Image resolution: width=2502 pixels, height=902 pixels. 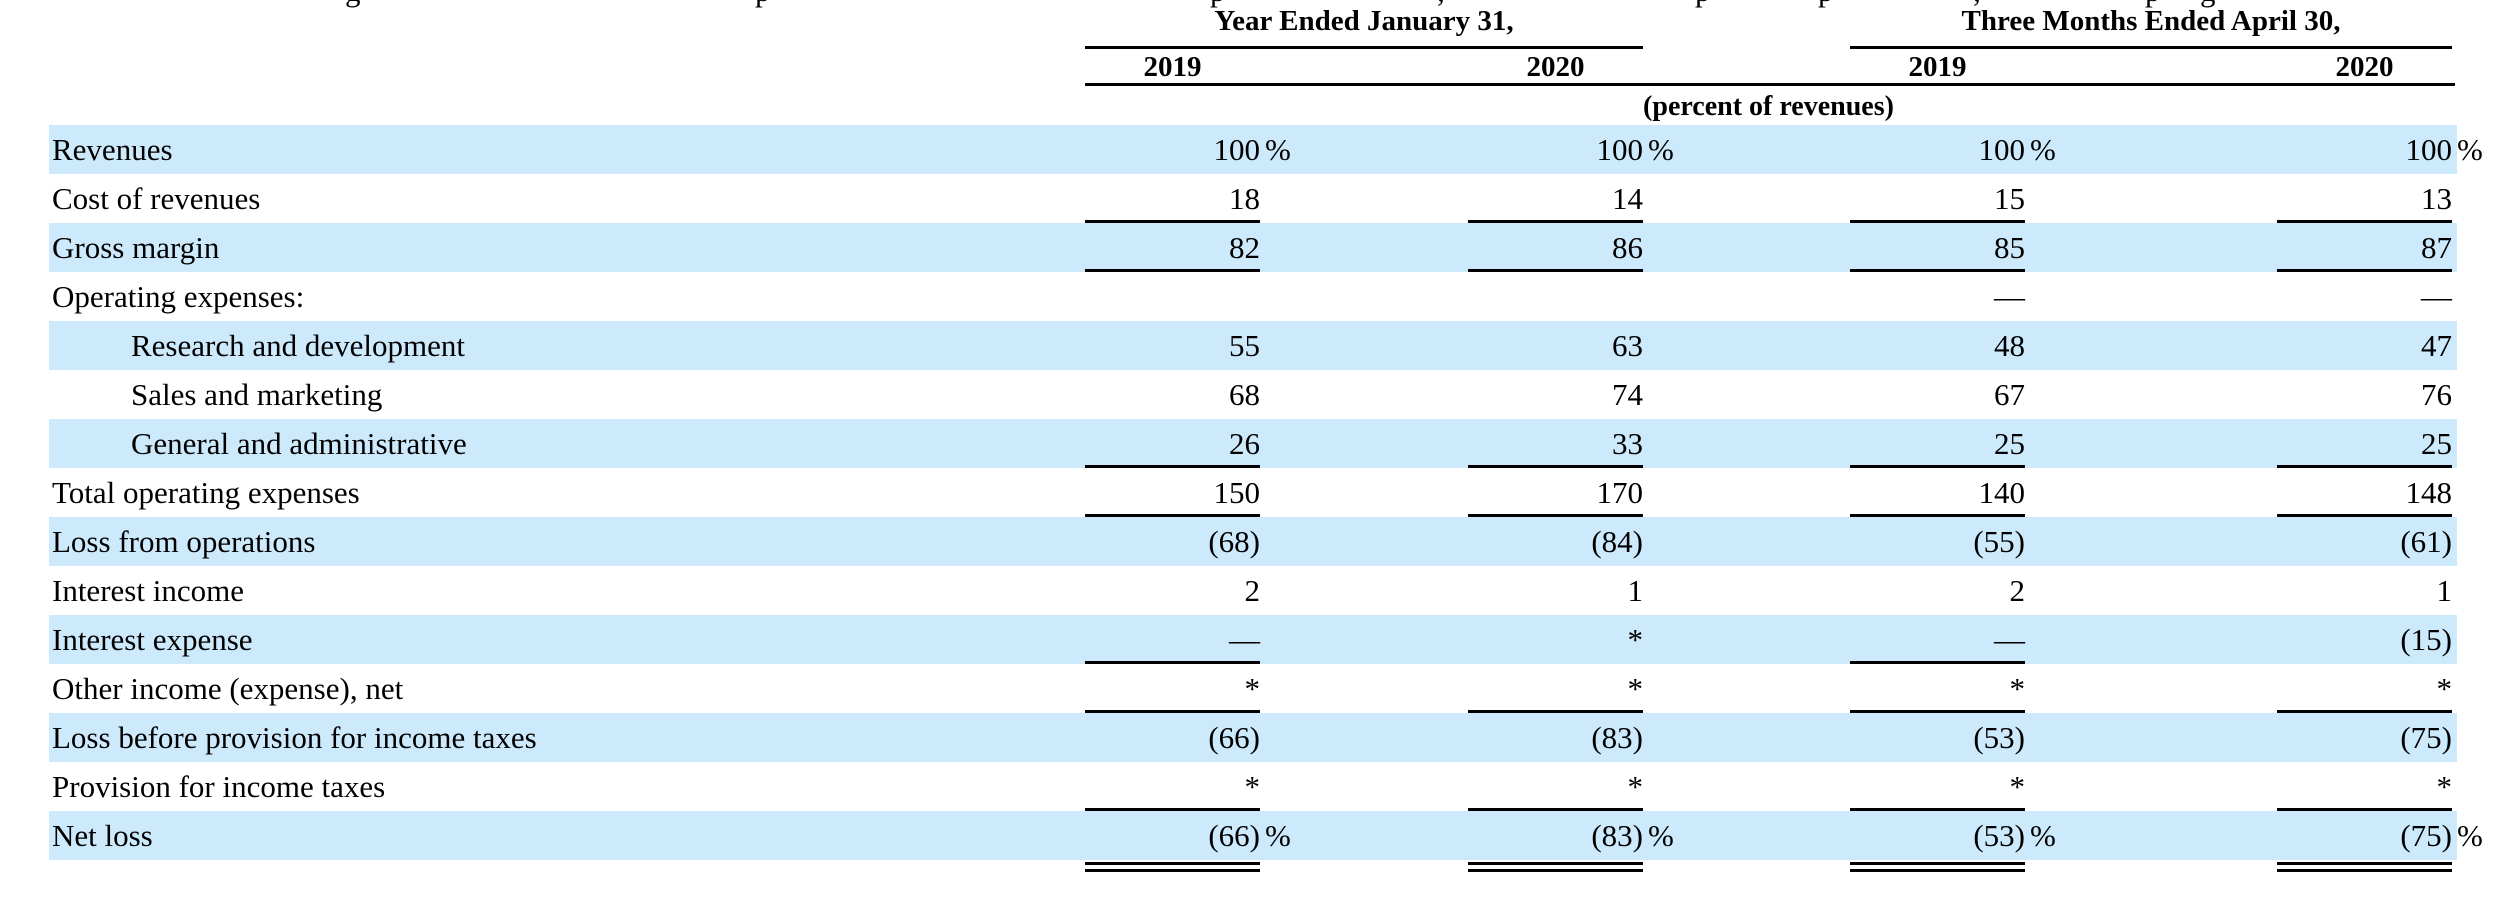 What do you see at coordinates (1627, 345) in the screenshot?
I see `cell-value: 63` at bounding box center [1627, 345].